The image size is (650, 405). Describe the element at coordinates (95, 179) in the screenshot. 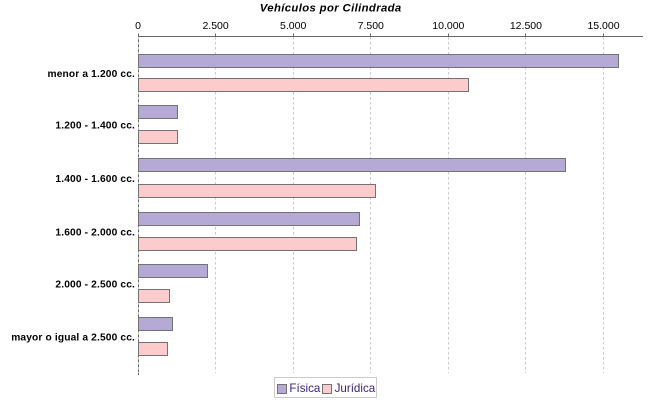

I see `svg-text: 1.400 - 1.600 cc.` at that location.